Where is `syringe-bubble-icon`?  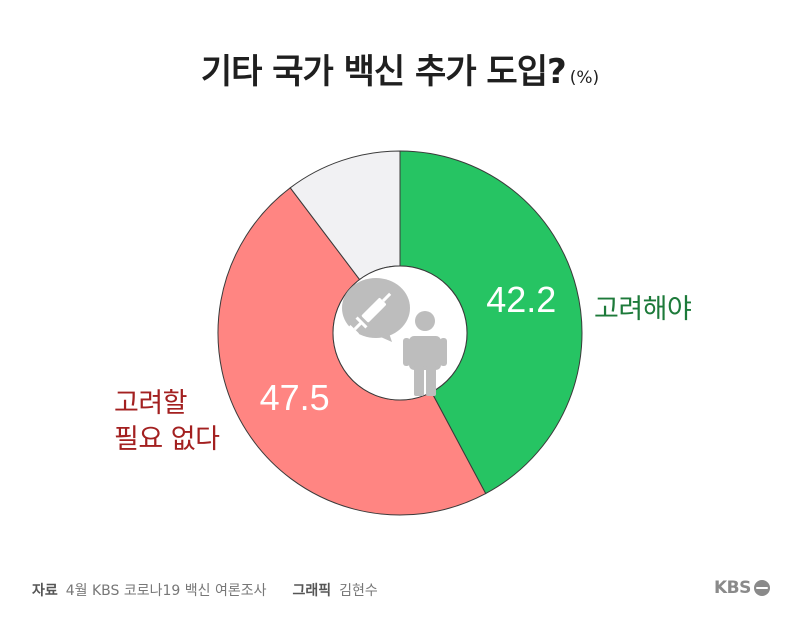 syringe-bubble-icon is located at coordinates (376, 310).